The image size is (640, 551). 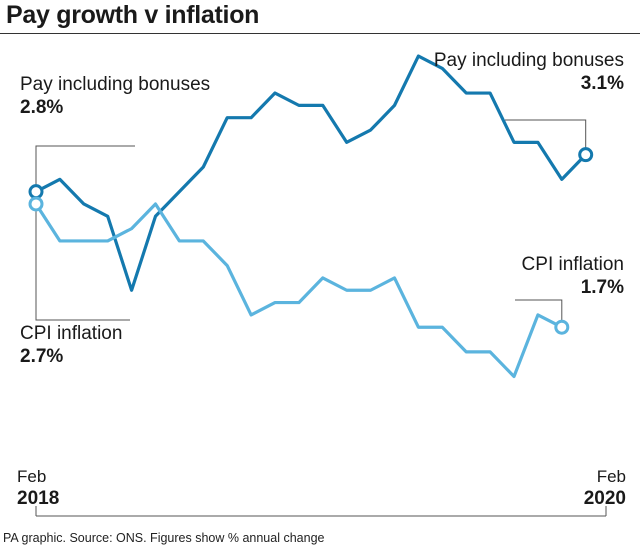 I want to click on cpi-end-marker, so click(x=562, y=327).